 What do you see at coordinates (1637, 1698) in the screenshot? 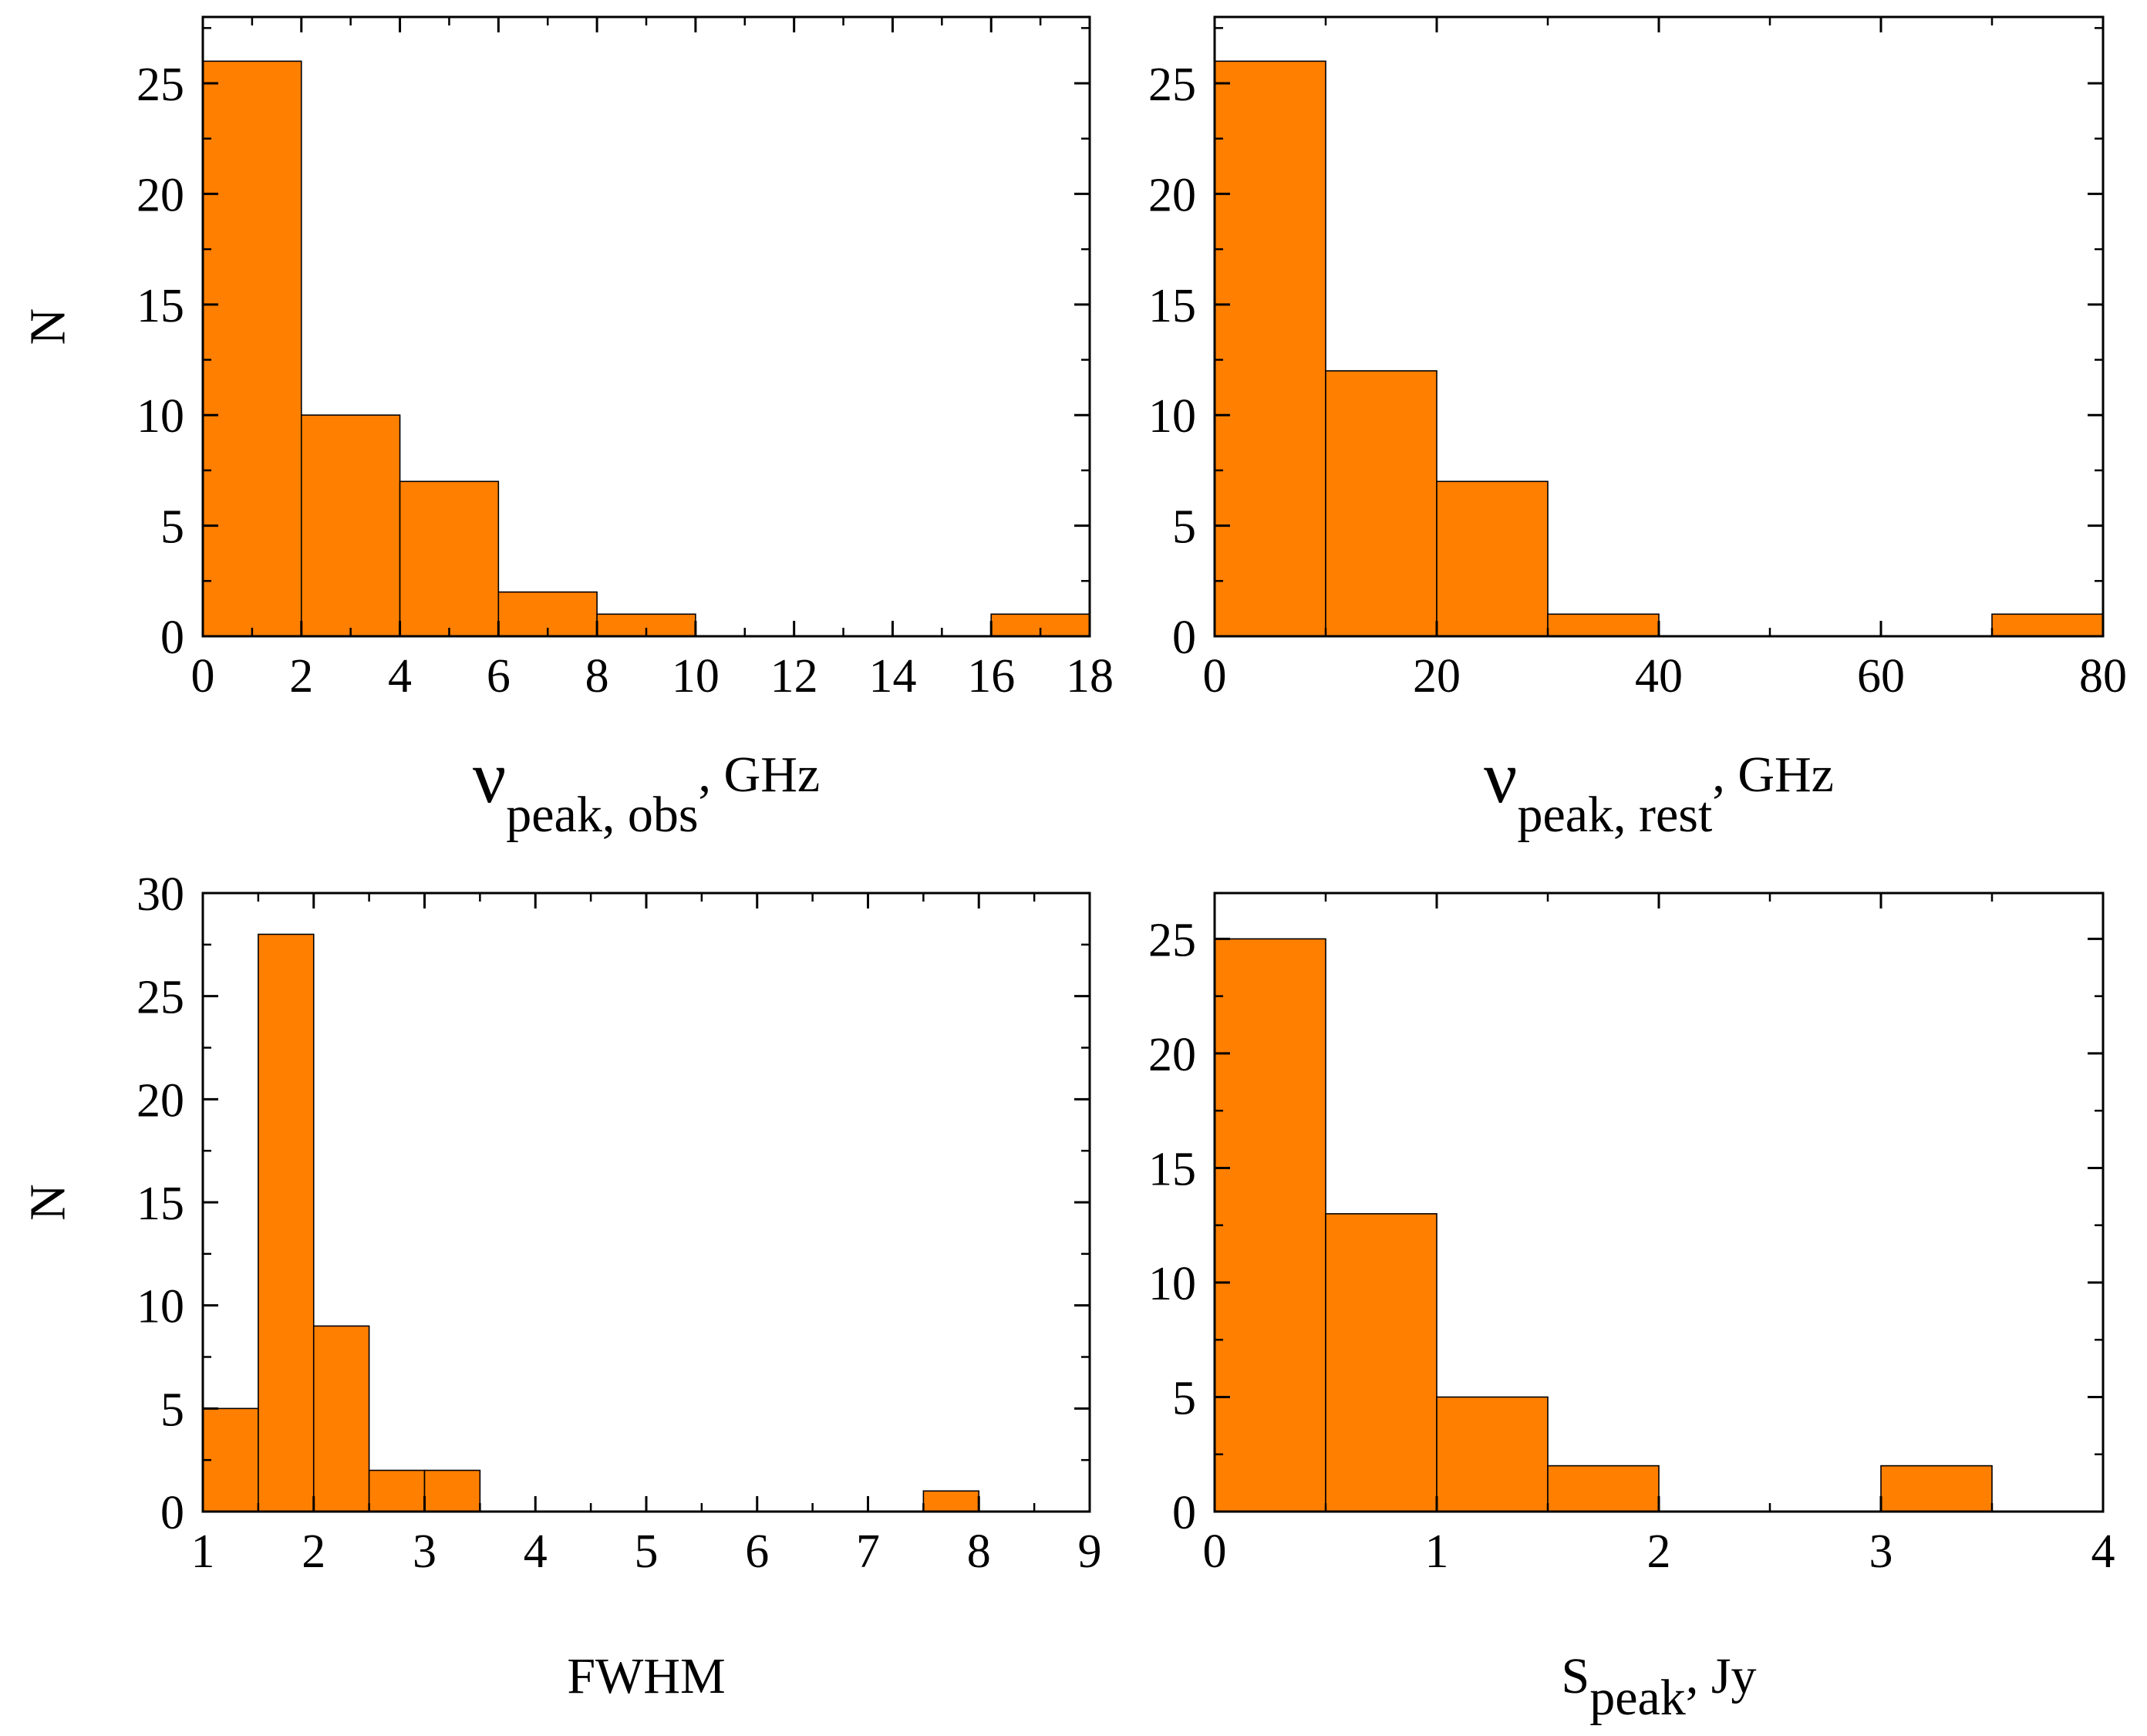
I see `x-axis-label-subscript: peak` at bounding box center [1637, 1698].